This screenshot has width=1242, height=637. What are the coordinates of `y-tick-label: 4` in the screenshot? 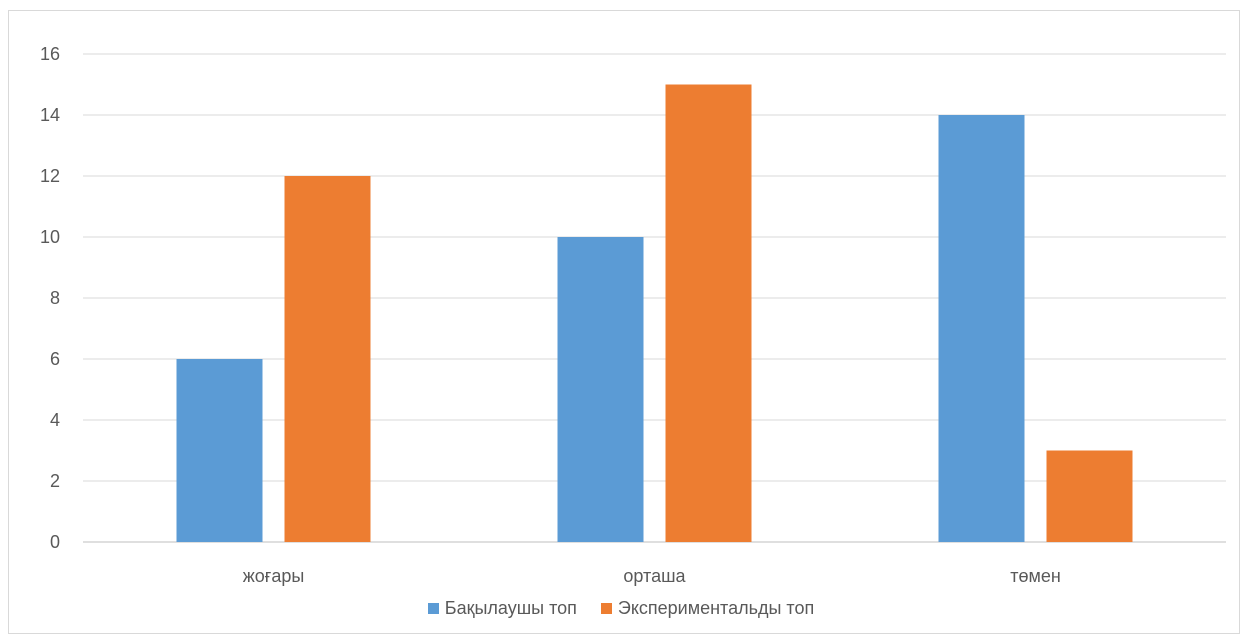 It's located at (55, 420).